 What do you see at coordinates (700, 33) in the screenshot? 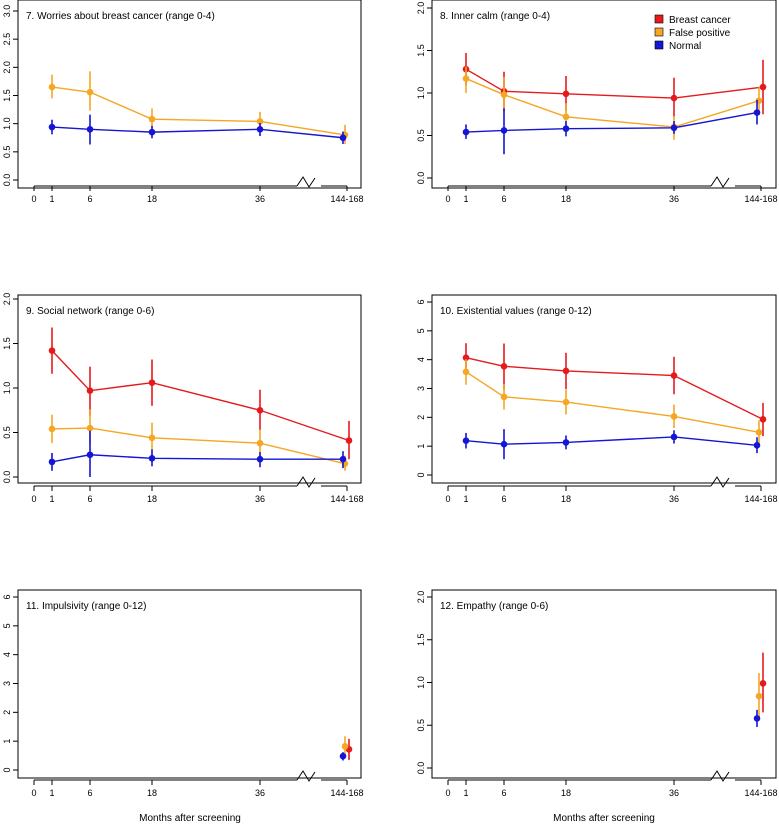
I see `legend-label: False positive` at bounding box center [700, 33].